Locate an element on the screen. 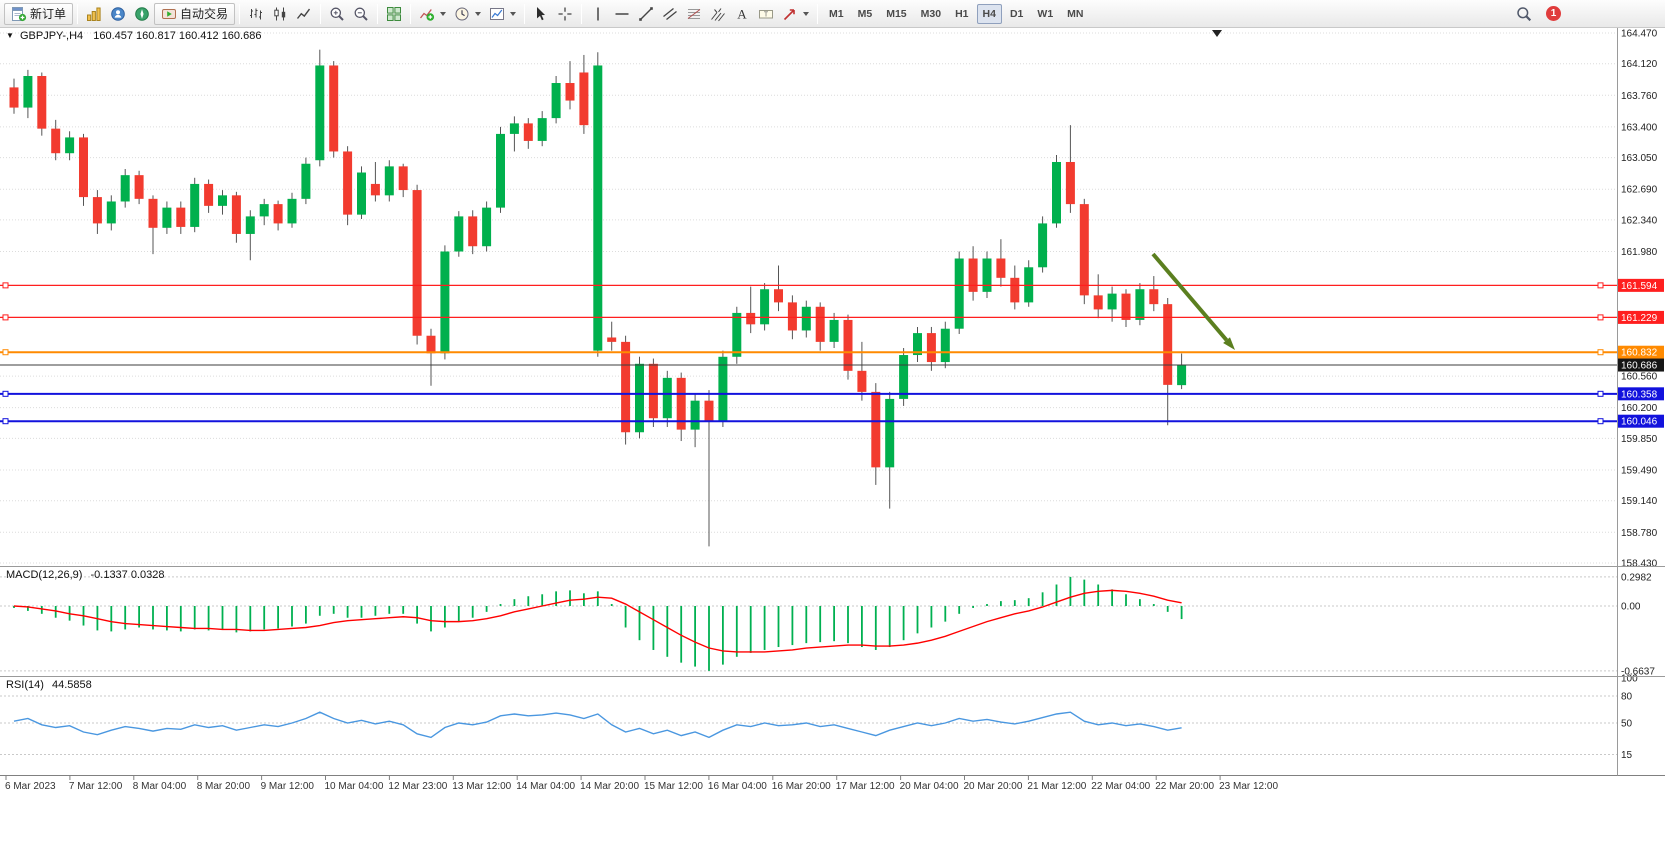 This screenshot has height=847, width=1665. chart-shift-icon is located at coordinates (1217, 33).